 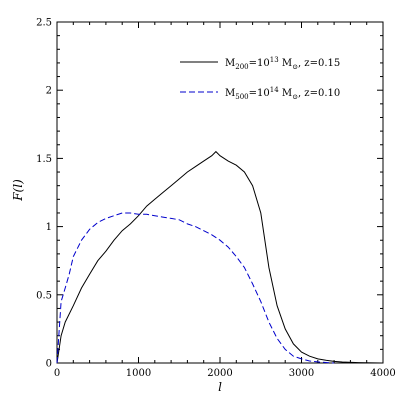 I want to click on y-tick-label: 0.5, so click(x=44, y=295).